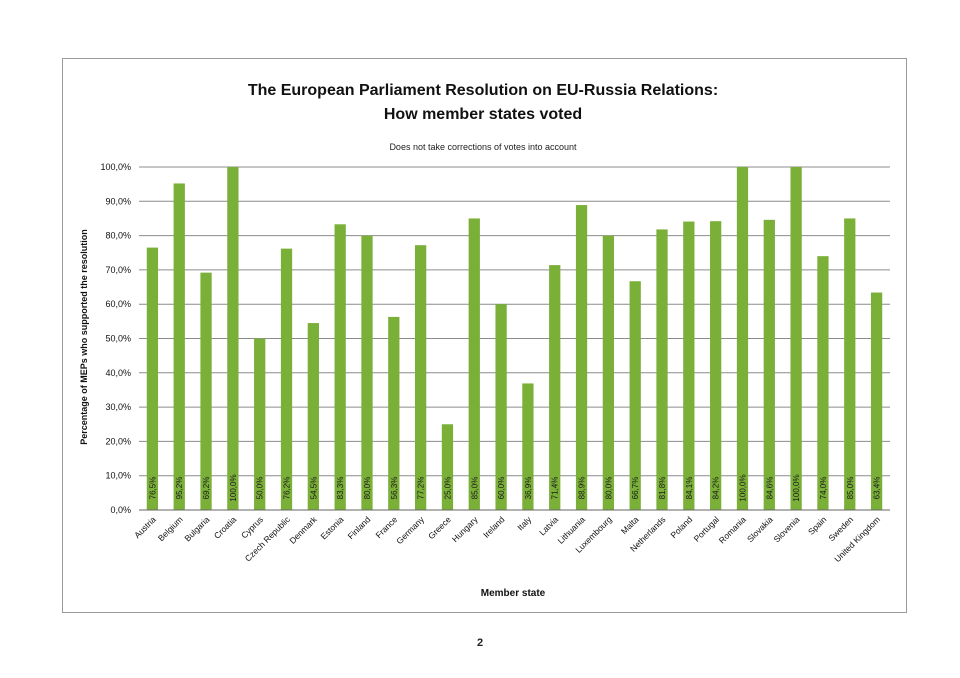 The width and height of the screenshot is (960, 678). I want to click on bar-hungary, so click(474, 364).